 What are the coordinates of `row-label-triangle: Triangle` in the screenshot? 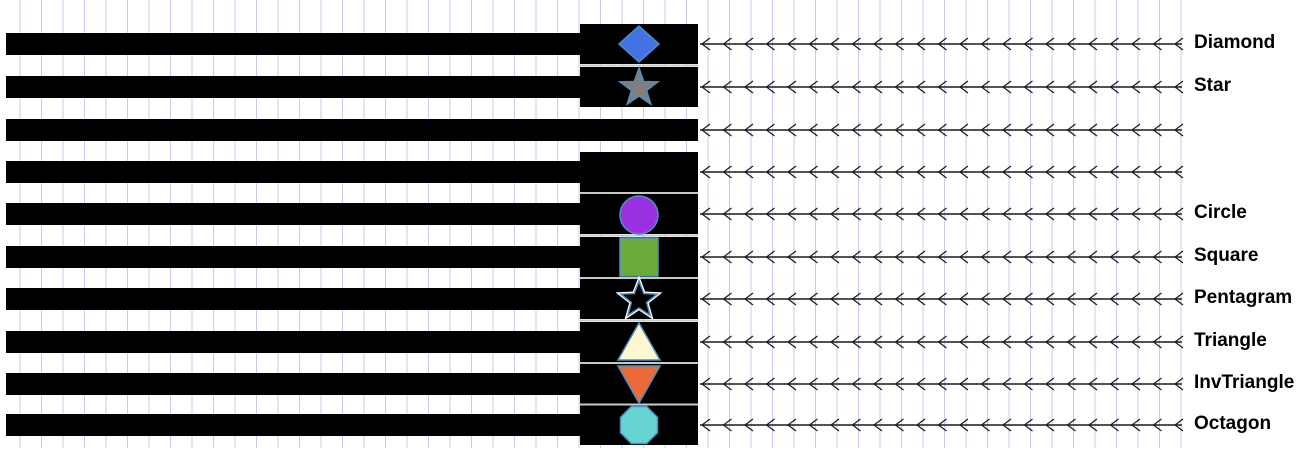 It's located at (1230, 340).